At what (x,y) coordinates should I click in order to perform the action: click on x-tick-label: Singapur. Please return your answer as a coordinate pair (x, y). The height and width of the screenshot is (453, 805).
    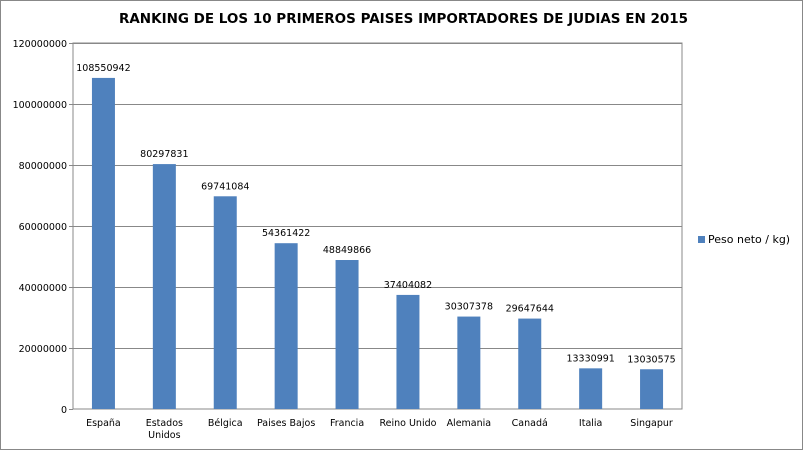
    Looking at the image, I should click on (651, 423).